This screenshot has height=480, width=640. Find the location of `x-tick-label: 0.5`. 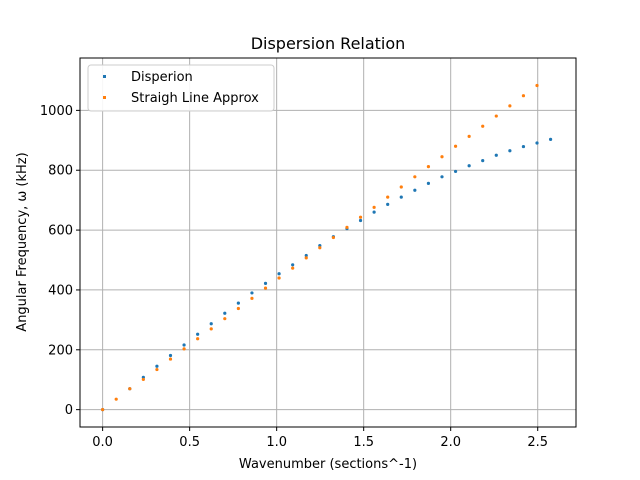

x-tick-label: 0.5 is located at coordinates (189, 442).